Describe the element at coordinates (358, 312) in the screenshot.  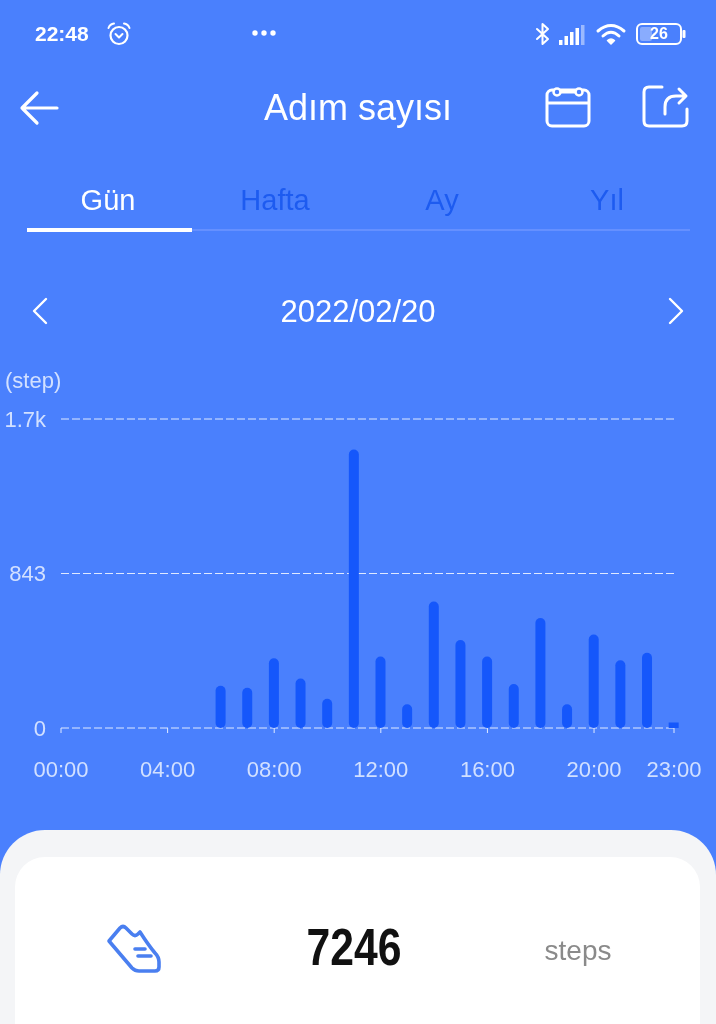
I see `chart-subtitle: 2022/02/20` at that location.